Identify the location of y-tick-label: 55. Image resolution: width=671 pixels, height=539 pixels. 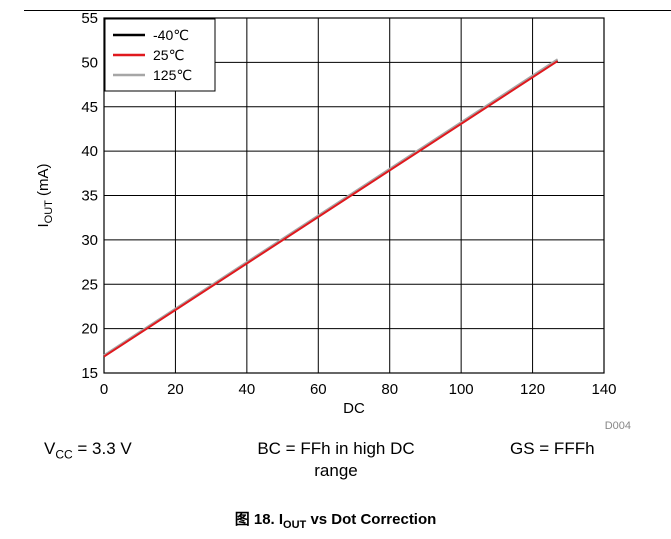
(89, 18).